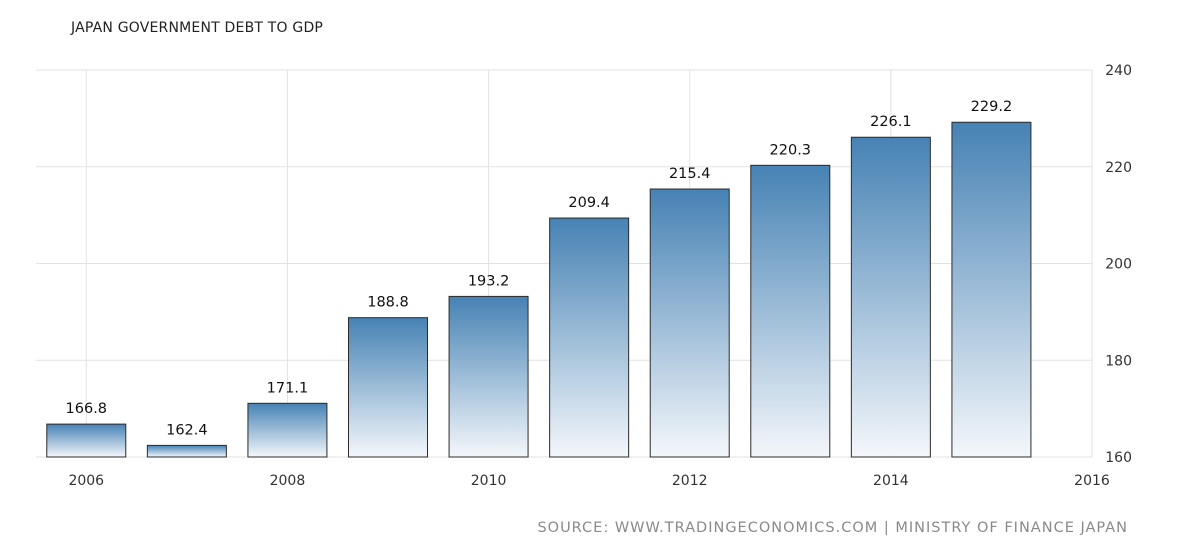 The image size is (1200, 559). Describe the element at coordinates (890, 297) in the screenshot. I see `bar-2014` at that location.